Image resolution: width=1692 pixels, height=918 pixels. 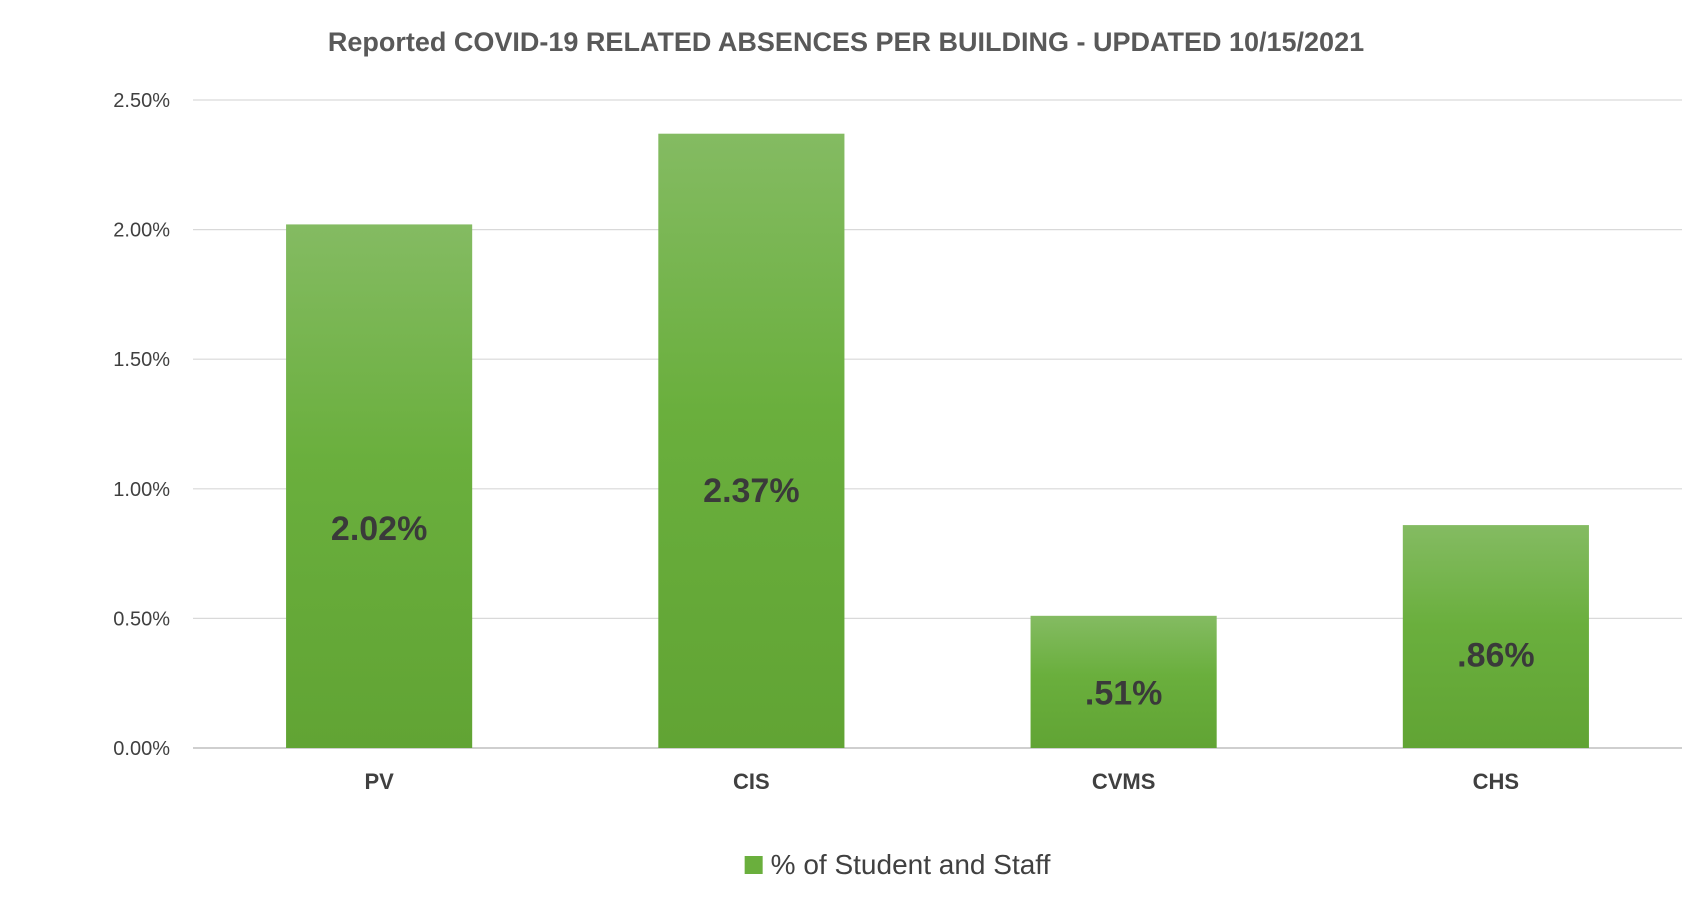 I want to click on y-tick-label: 2.00%, so click(x=141, y=231).